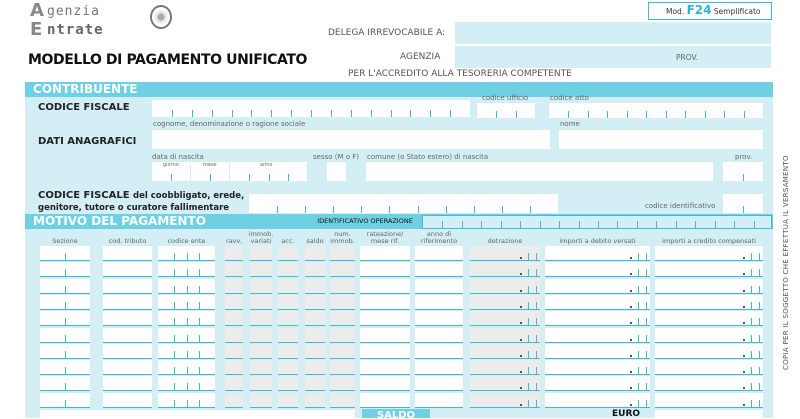 The width and height of the screenshot is (800, 419). What do you see at coordinates (743, 171) in the screenshot?
I see `prov-nascita-field` at bounding box center [743, 171].